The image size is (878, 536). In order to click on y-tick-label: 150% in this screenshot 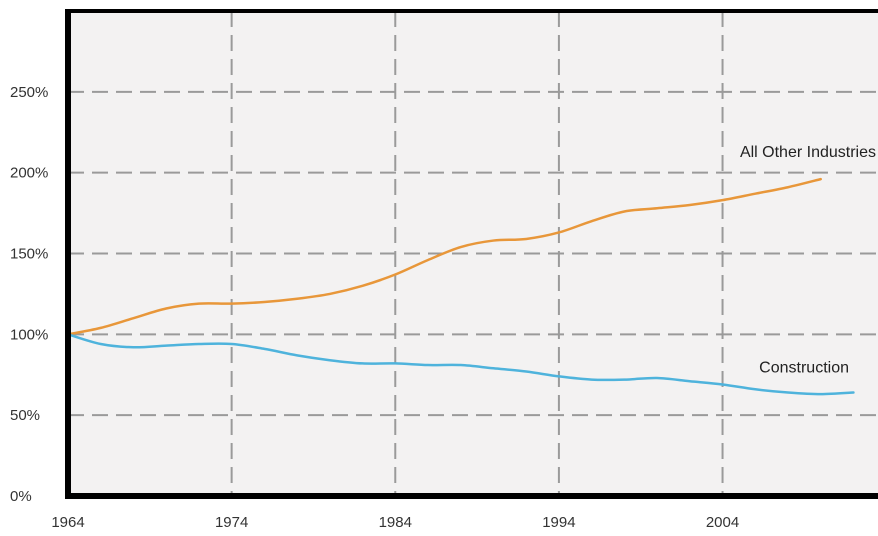, I will do `click(29, 254)`.